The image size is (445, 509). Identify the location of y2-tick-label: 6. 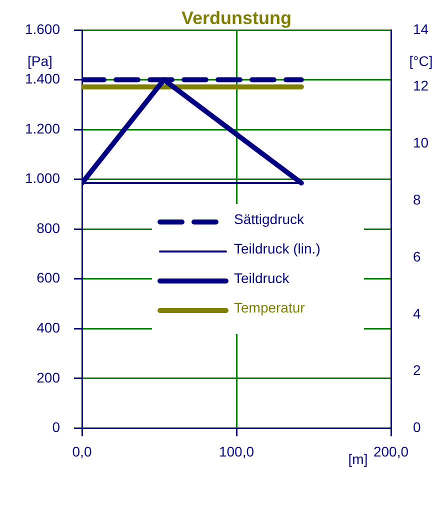
(417, 256).